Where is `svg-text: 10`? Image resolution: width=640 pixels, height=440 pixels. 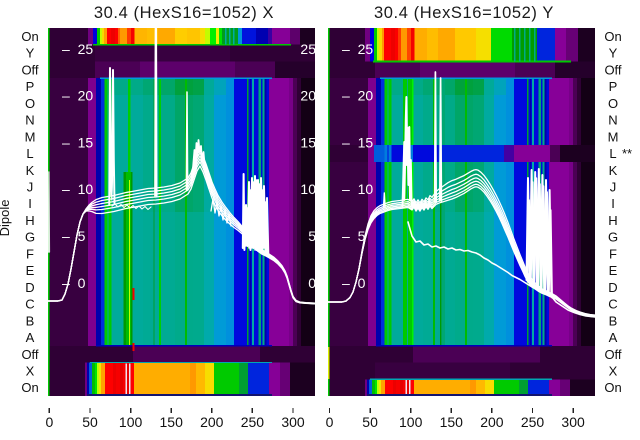
svg-text: 10 is located at coordinates (308, 189).